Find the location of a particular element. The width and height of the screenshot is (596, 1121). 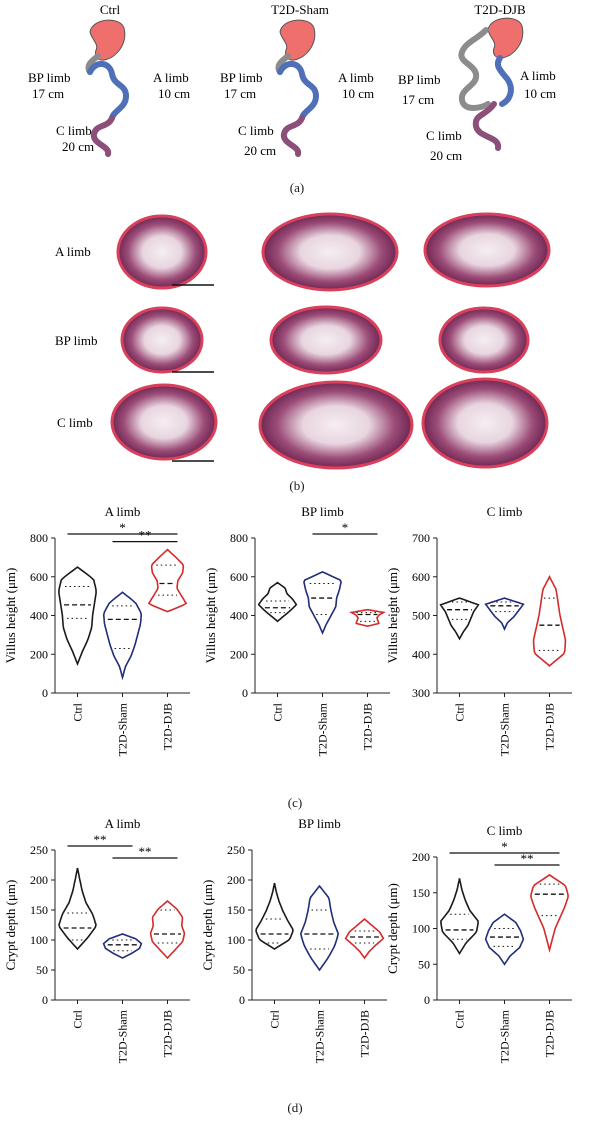

bp-limb-shape is located at coordinates (474, 69).